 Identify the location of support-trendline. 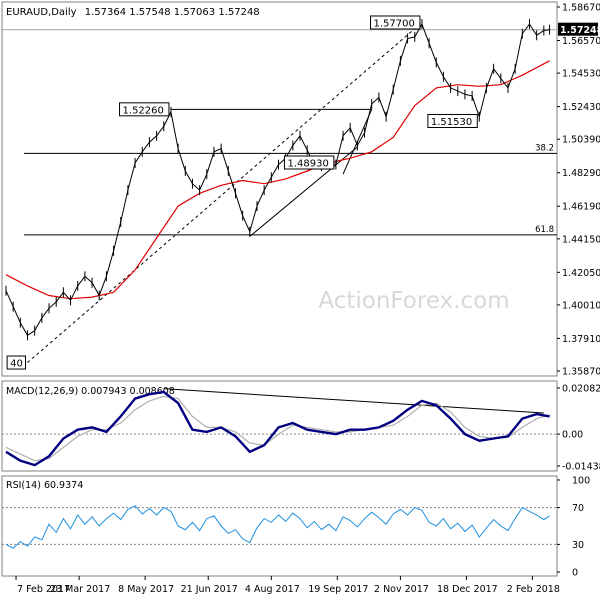
(303, 191).